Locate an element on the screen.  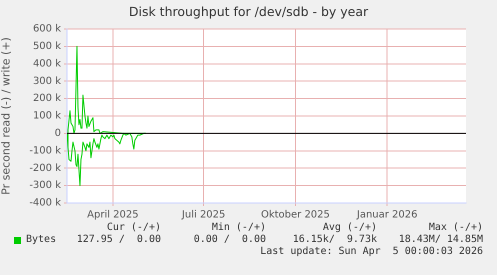
y-tick-label: -300 k is located at coordinates (45, 186).